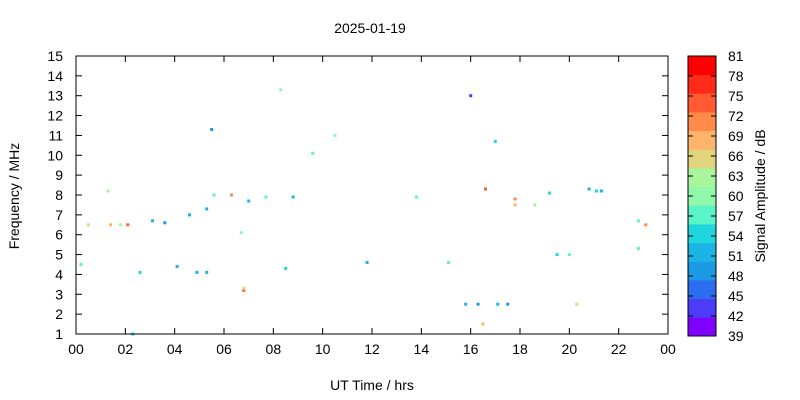  Describe the element at coordinates (736, 116) in the screenshot. I see `colorbar-tick-label: 72` at that location.